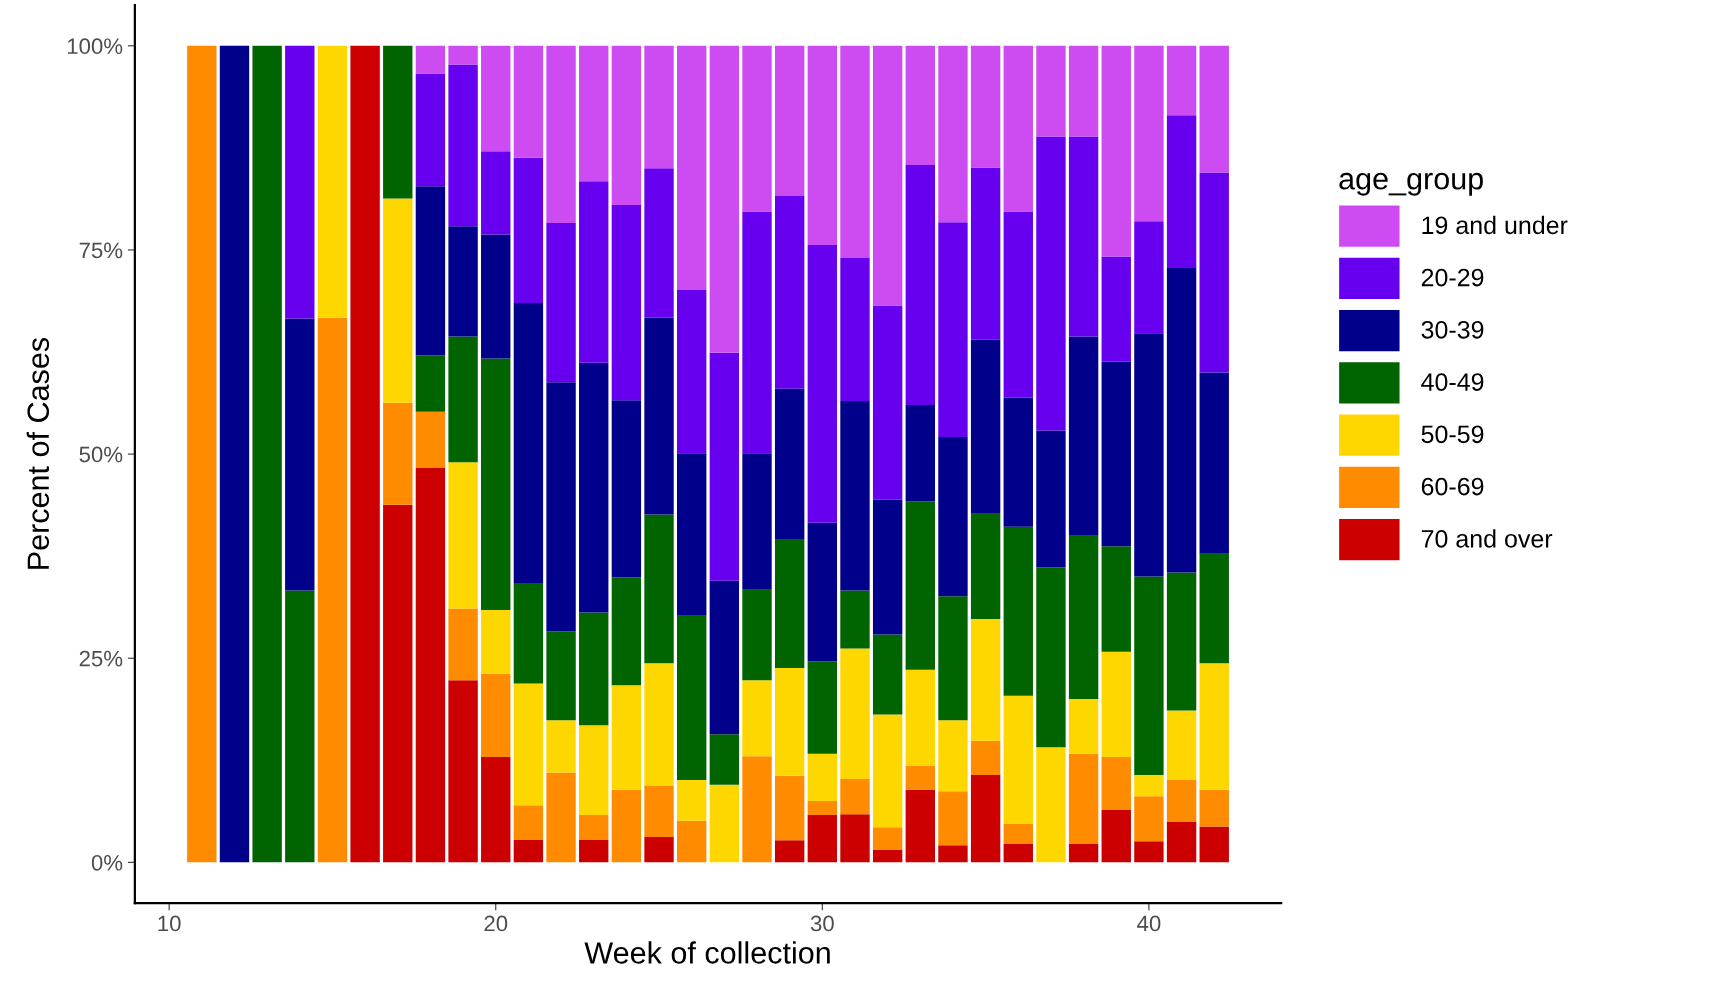 This screenshot has height=998, width=1729. Describe the element at coordinates (1149, 923) in the screenshot. I see `x-tick-label: 40` at that location.